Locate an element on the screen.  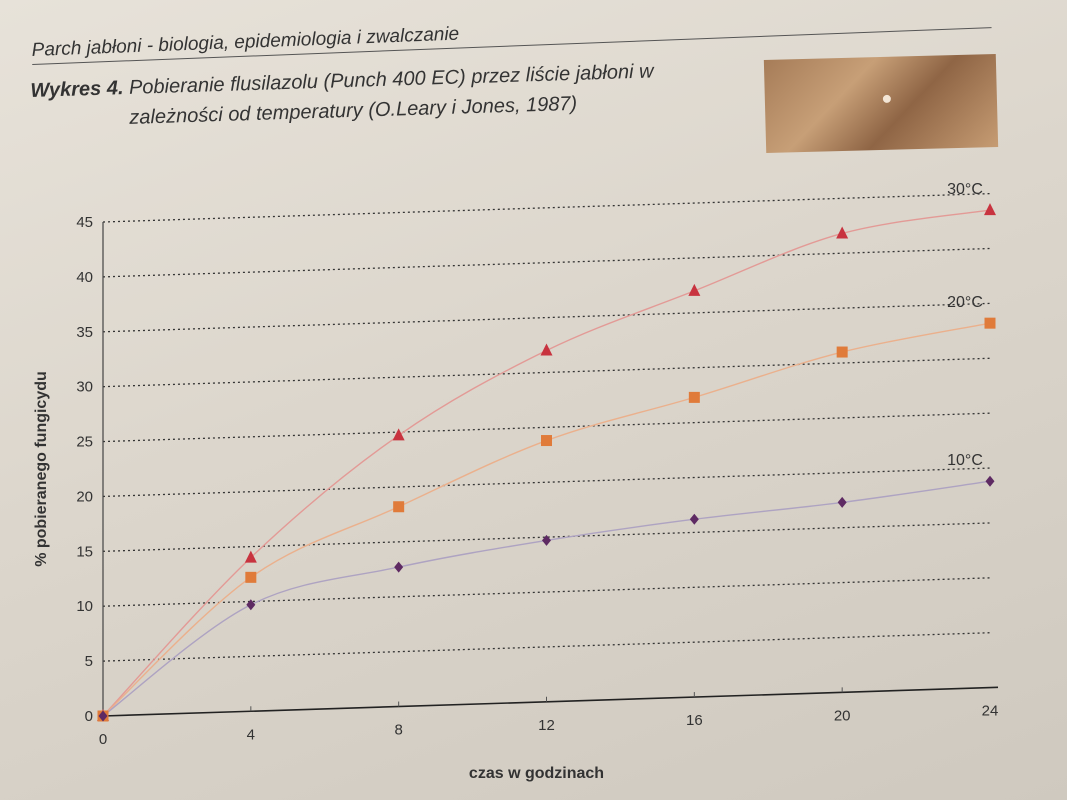
y-tick-label: 10 is located at coordinates (84, 606).